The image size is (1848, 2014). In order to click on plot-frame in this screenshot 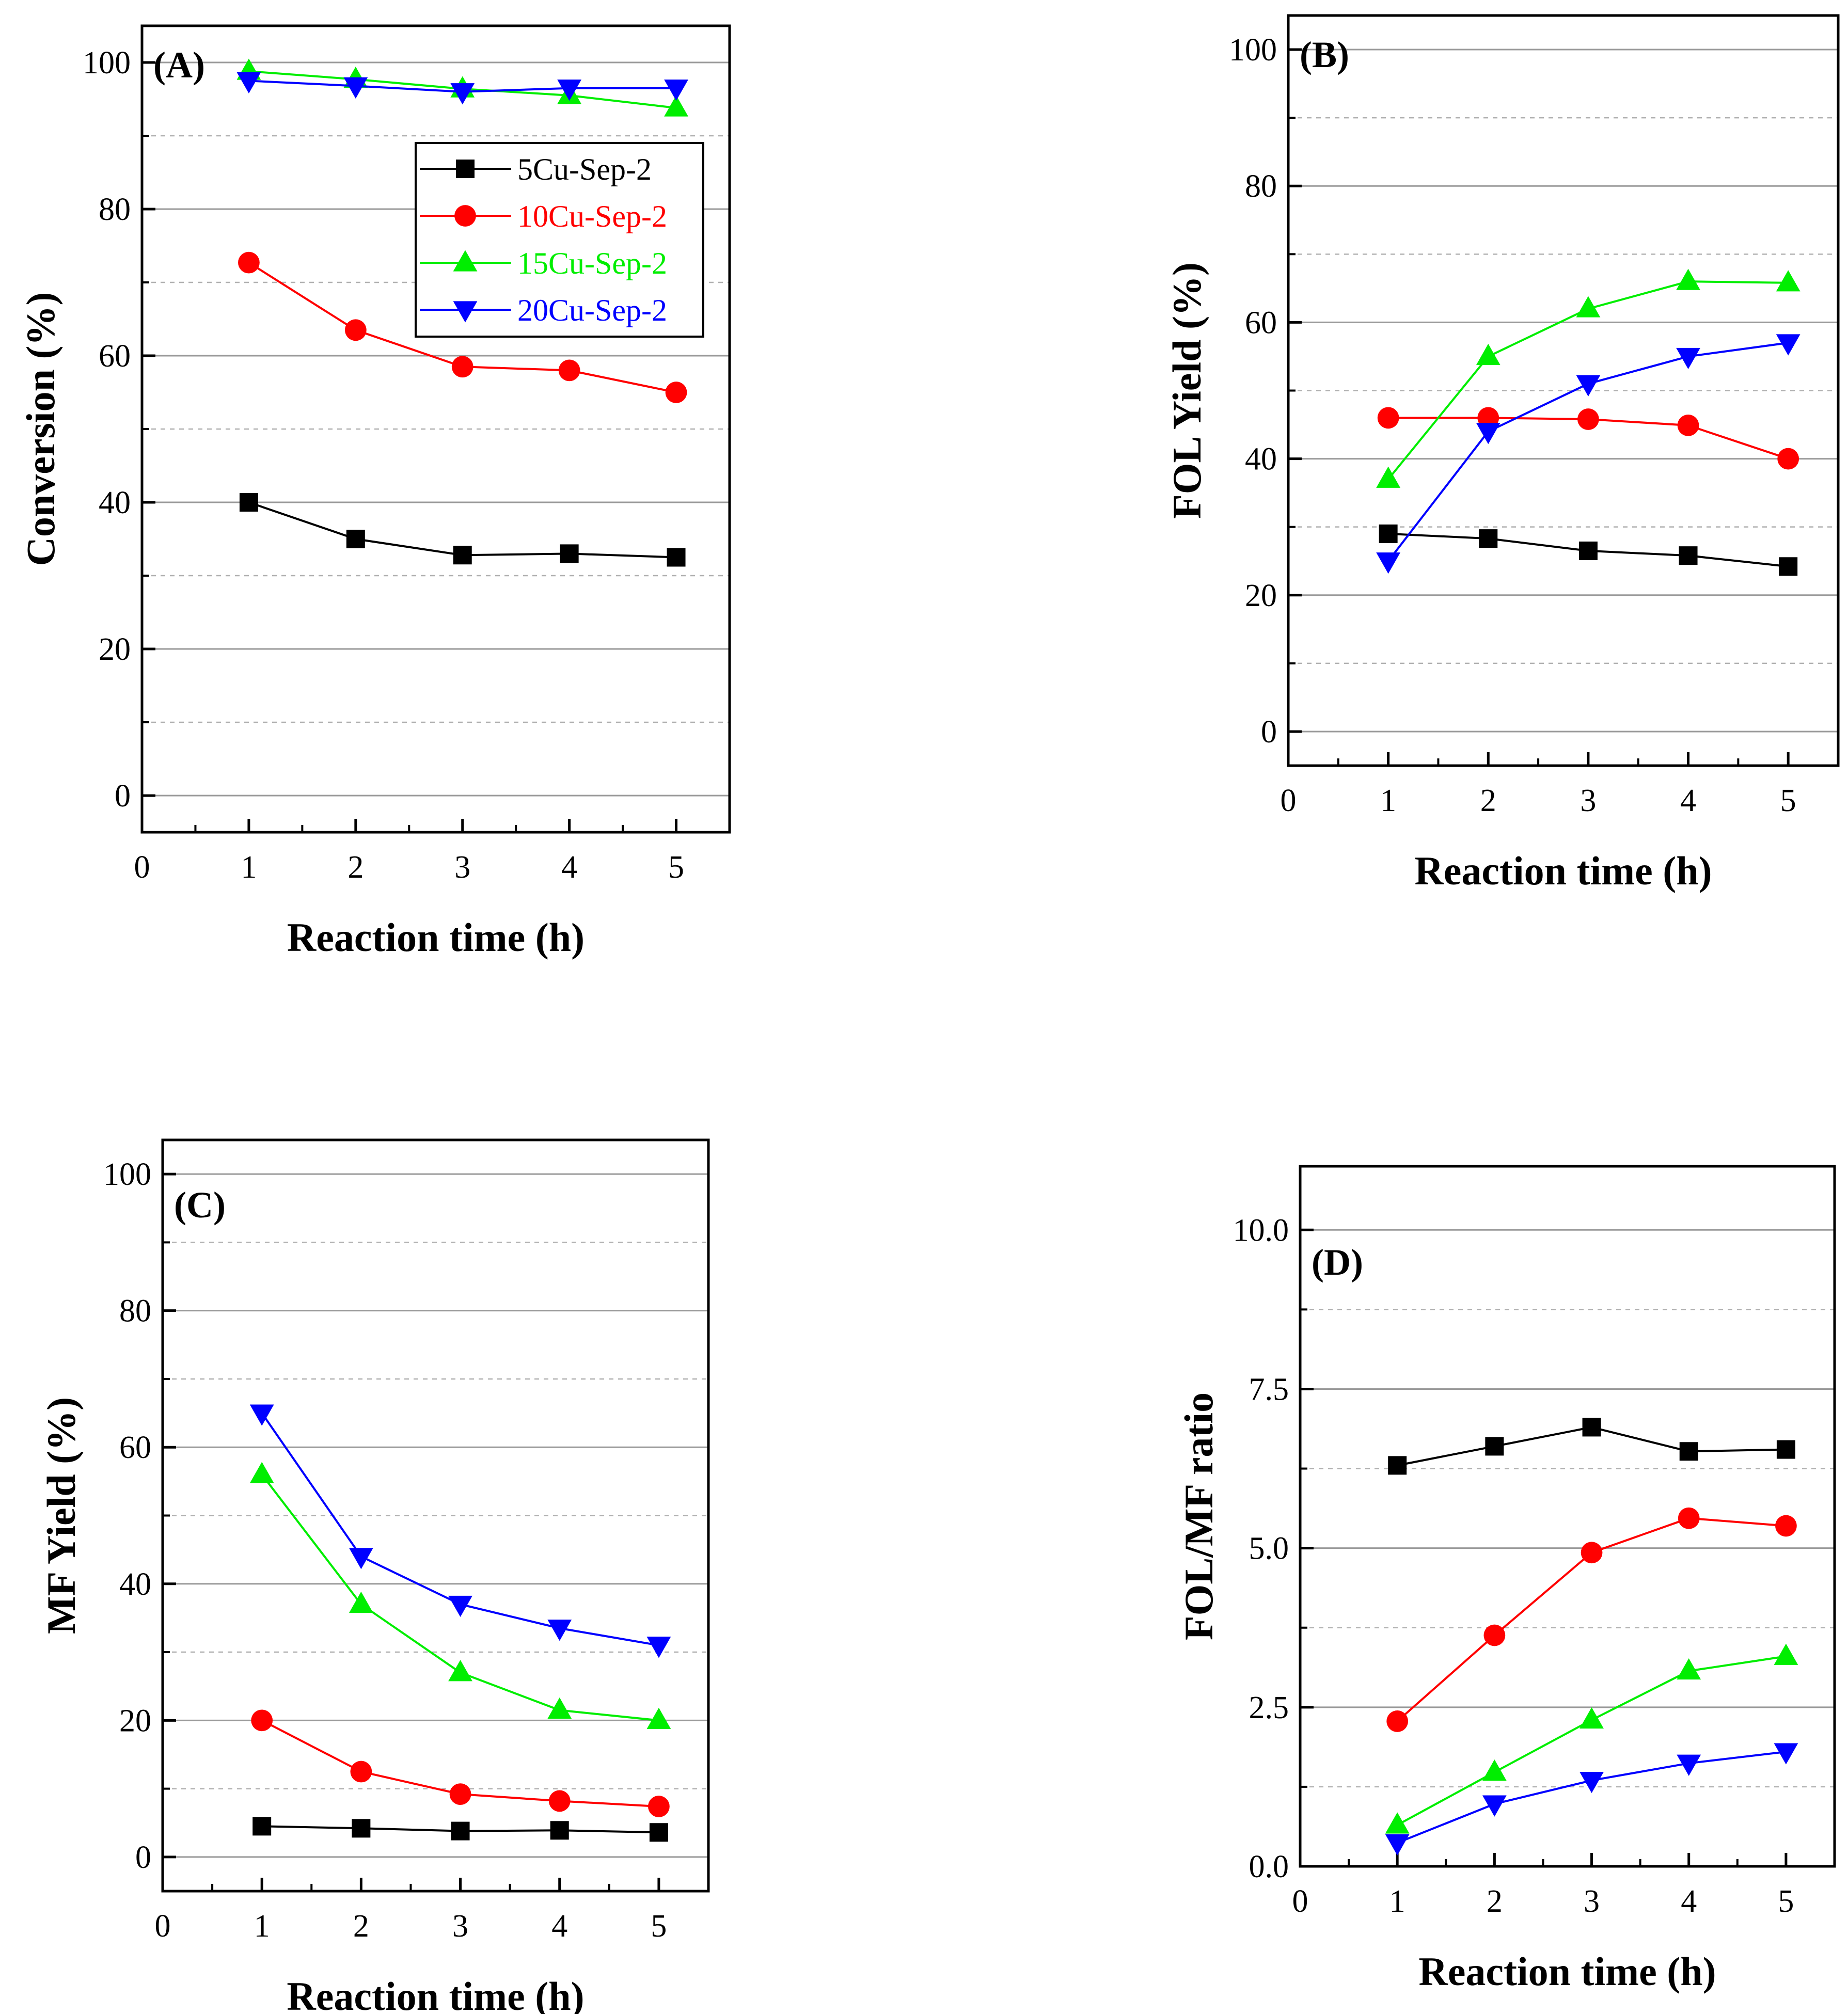, I will do `click(1567, 1516)`.